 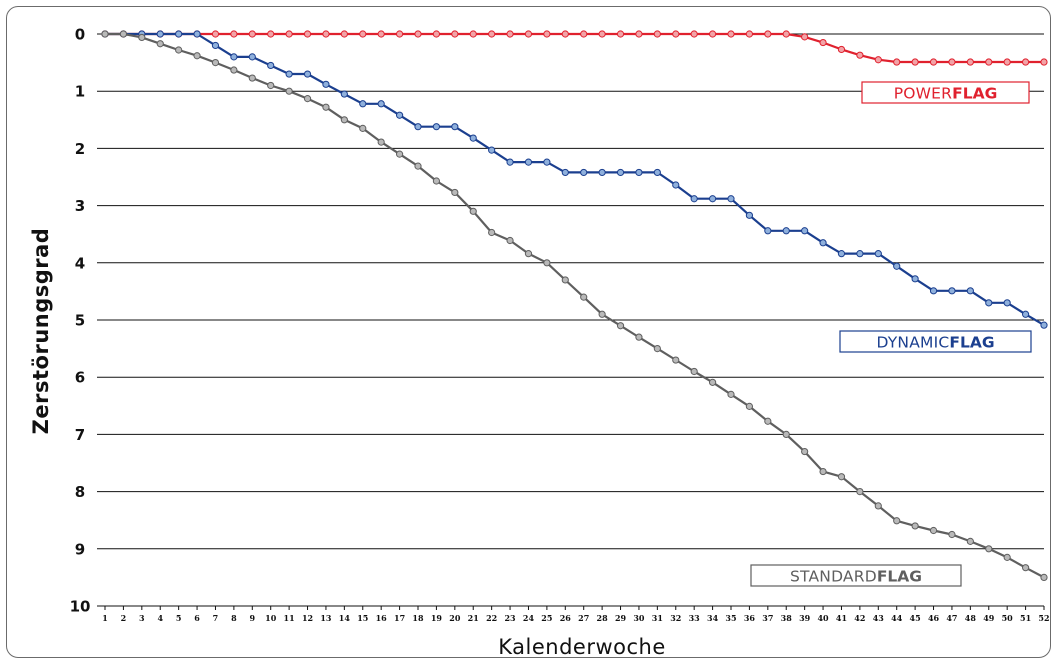 I want to click on x-tick-label: 12, so click(x=307, y=618).